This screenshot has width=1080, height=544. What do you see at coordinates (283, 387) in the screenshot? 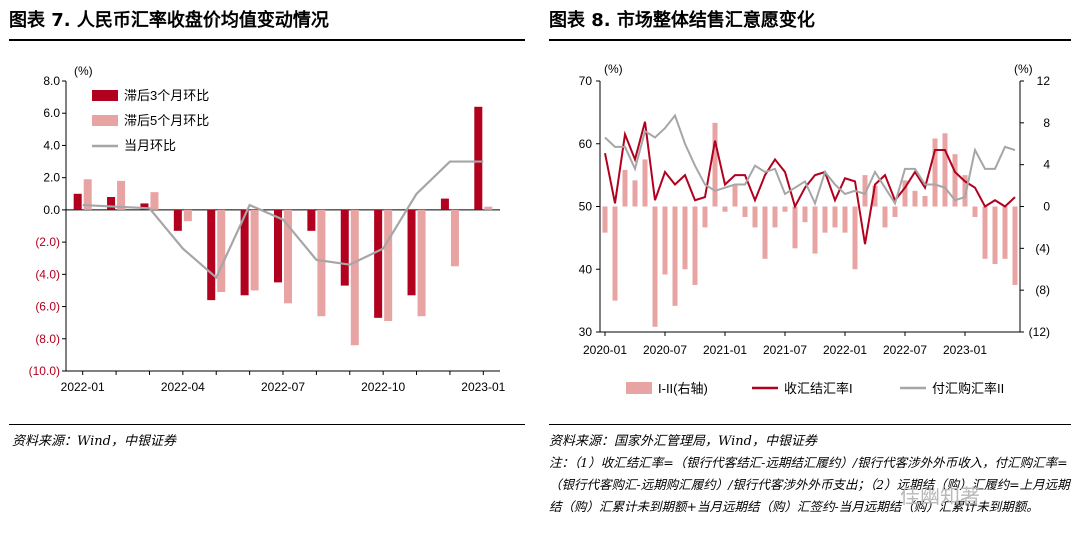
I see `left-x-tick-label: 2022-07` at bounding box center [283, 387].